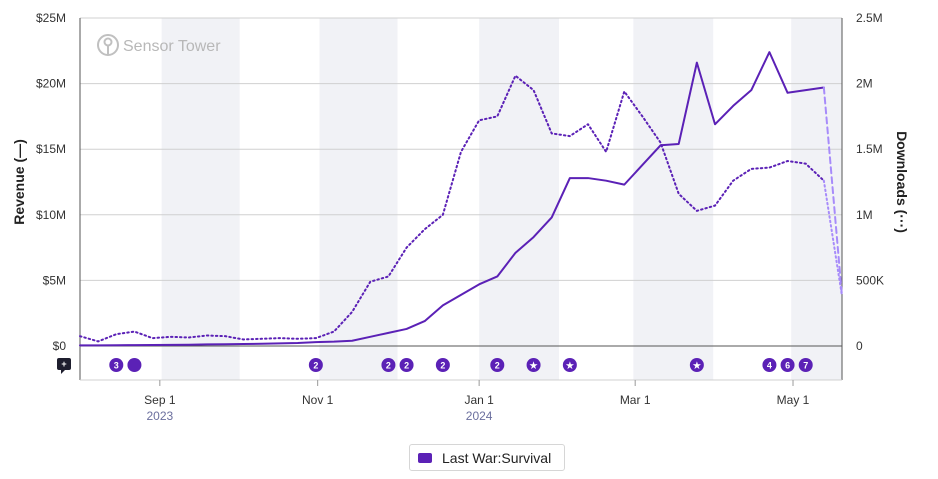 The image size is (938, 479). Describe the element at coordinates (108, 45) in the screenshot. I see `sensor-tower-logo-icon` at that location.